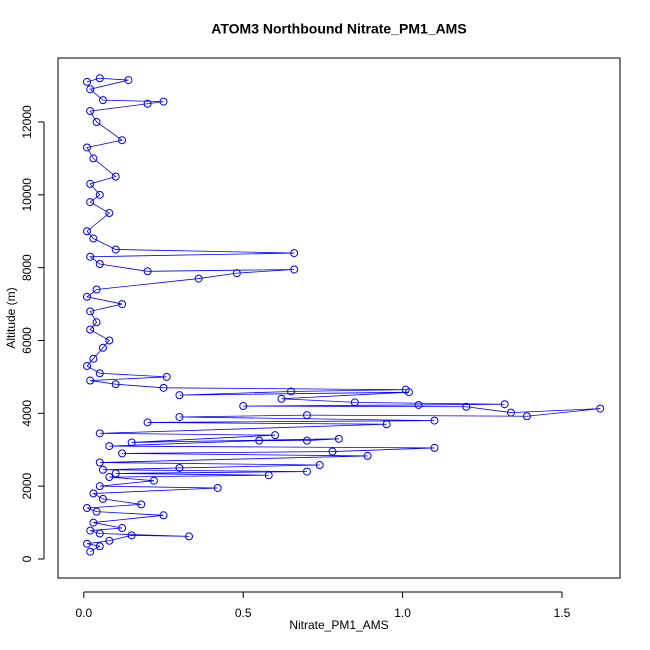 The height and width of the screenshot is (650, 650). What do you see at coordinates (11, 317) in the screenshot?
I see `y-axis-label: Altitude (m)` at bounding box center [11, 317].